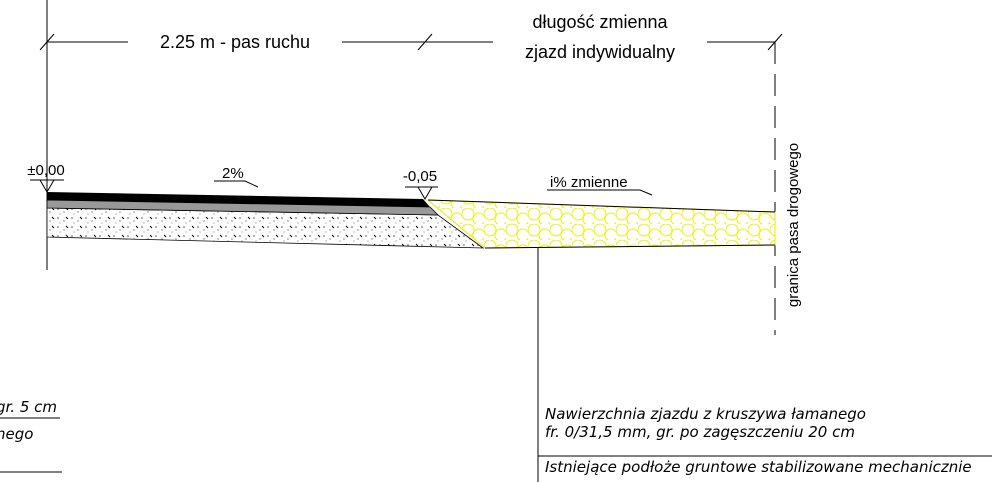 This screenshot has height=482, width=992. What do you see at coordinates (600, 52) in the screenshot?
I see `dim-label: zjazd indywidualny` at bounding box center [600, 52].